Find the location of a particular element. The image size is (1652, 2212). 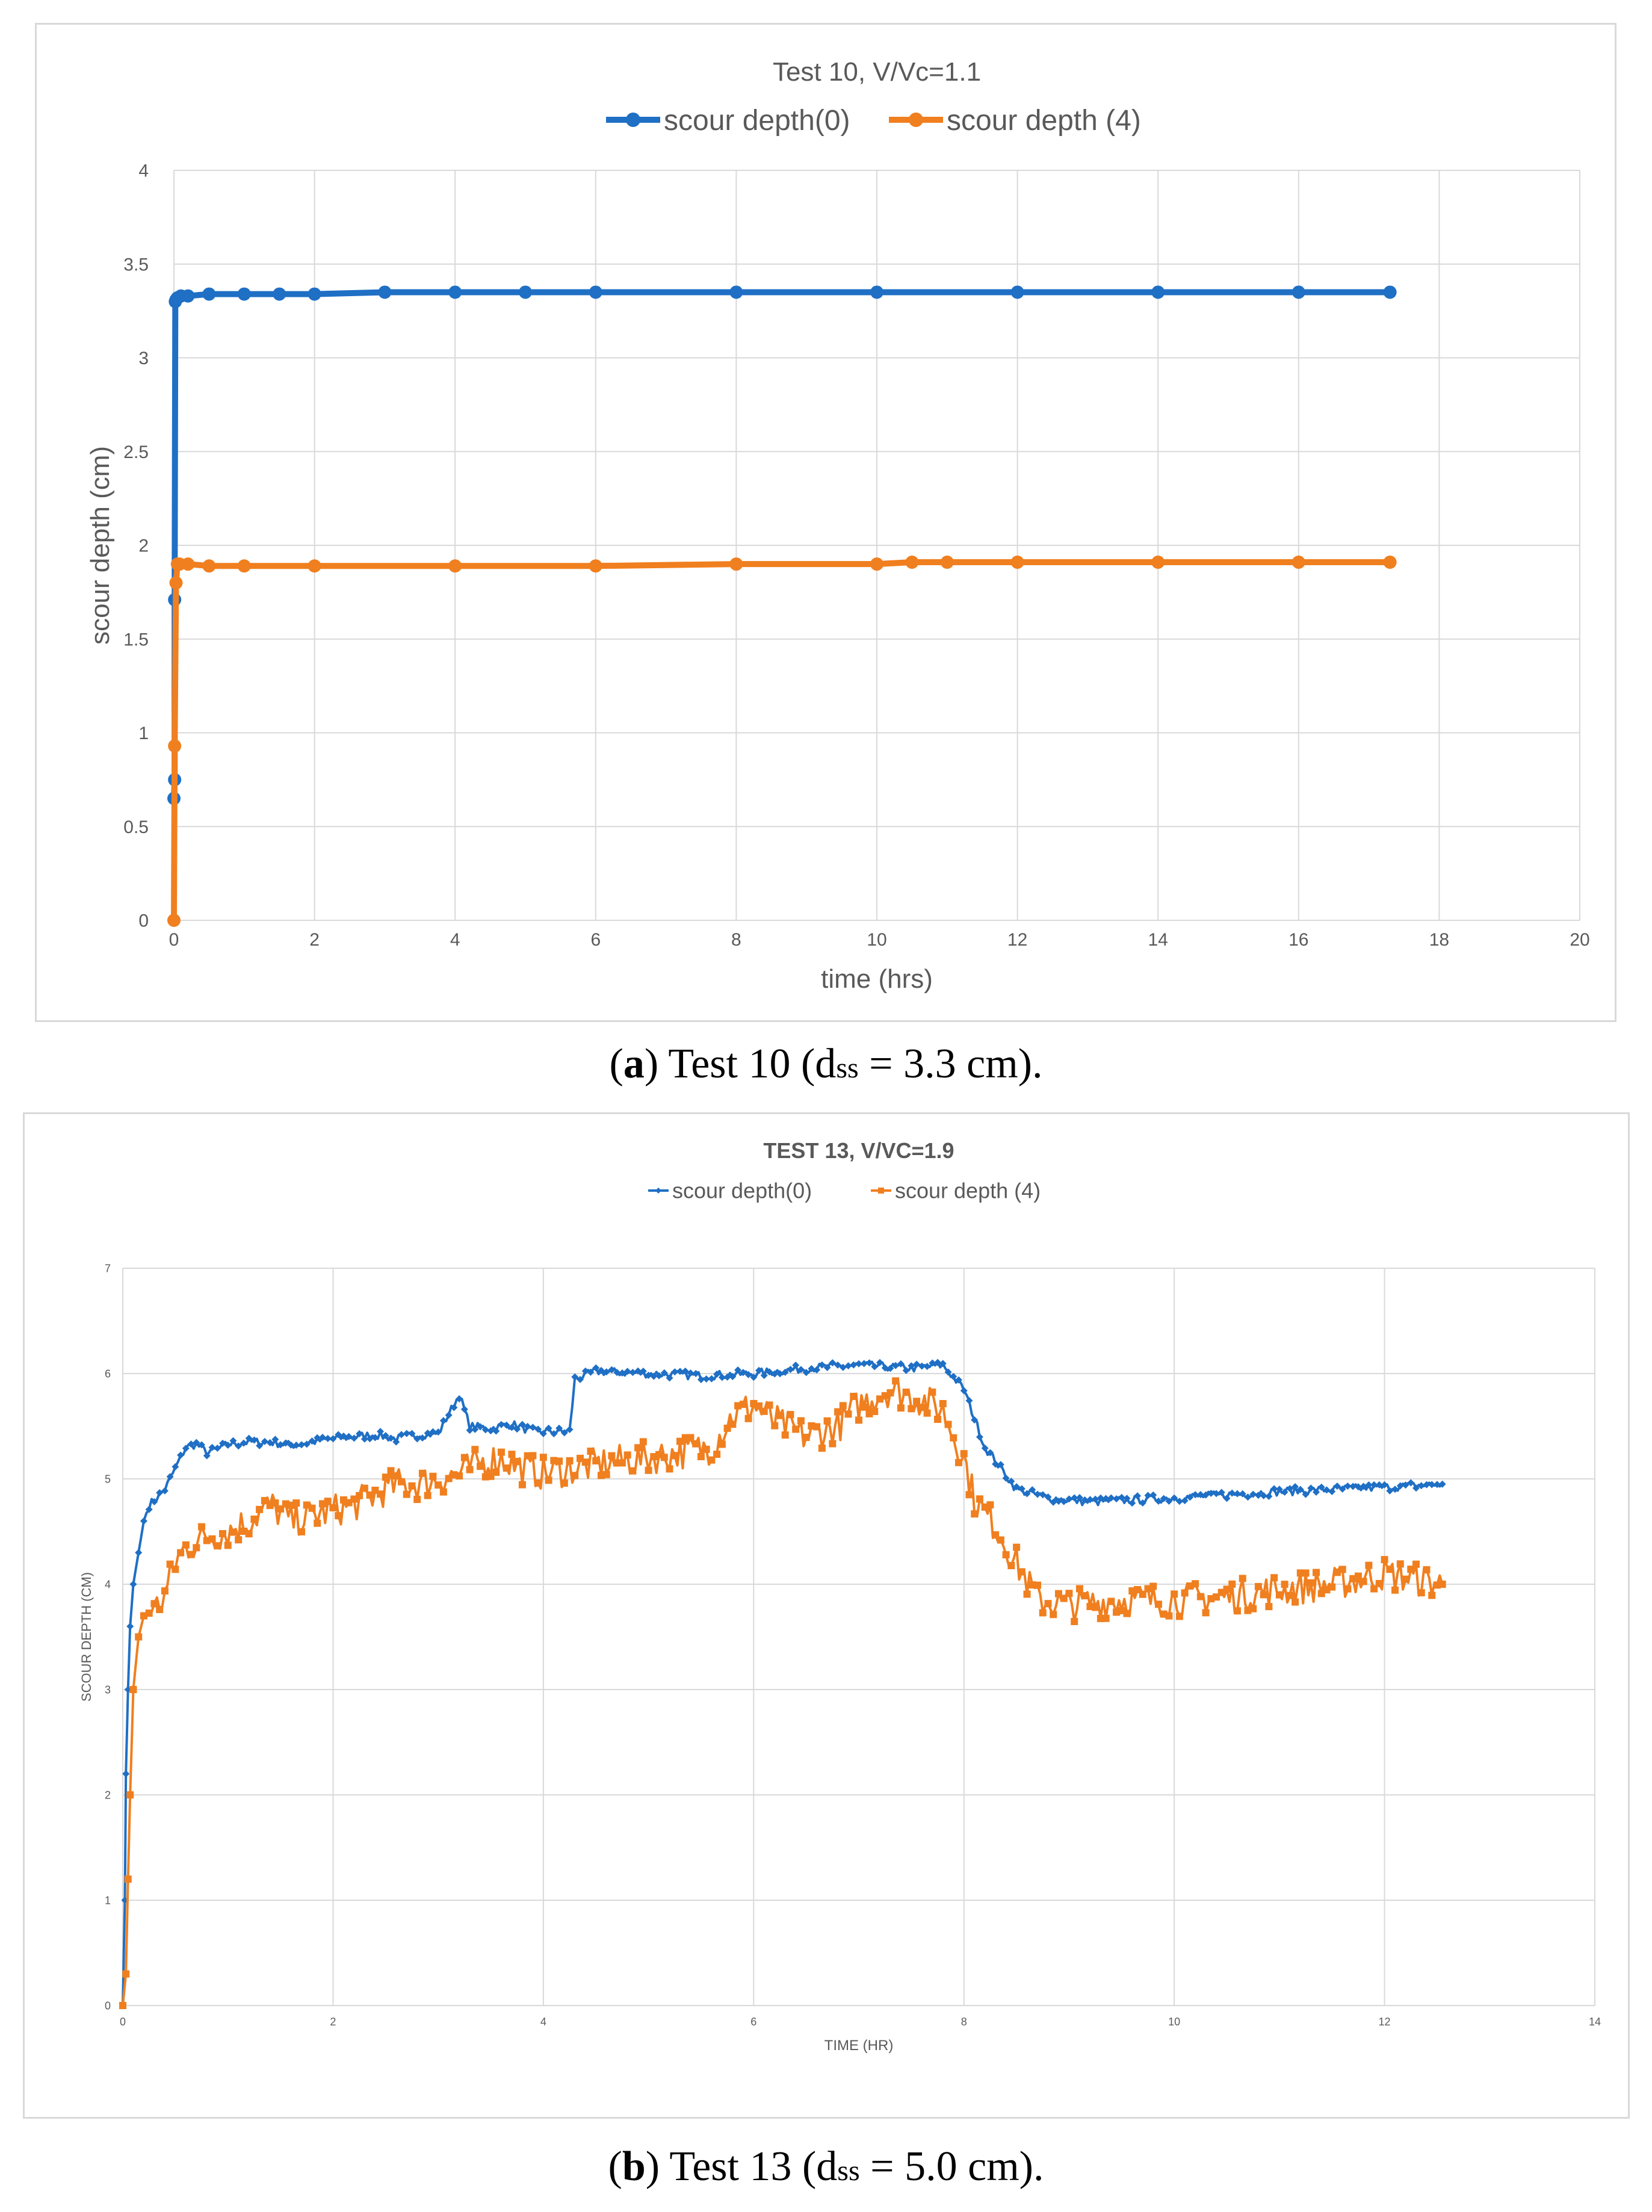

chart-a-ytick-3: 3 is located at coordinates (143, 359).